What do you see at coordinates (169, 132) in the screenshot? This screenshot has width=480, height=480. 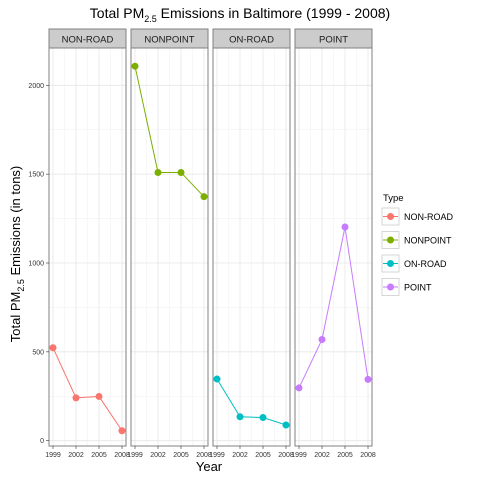 I see `series-line-nonpoint` at bounding box center [169, 132].